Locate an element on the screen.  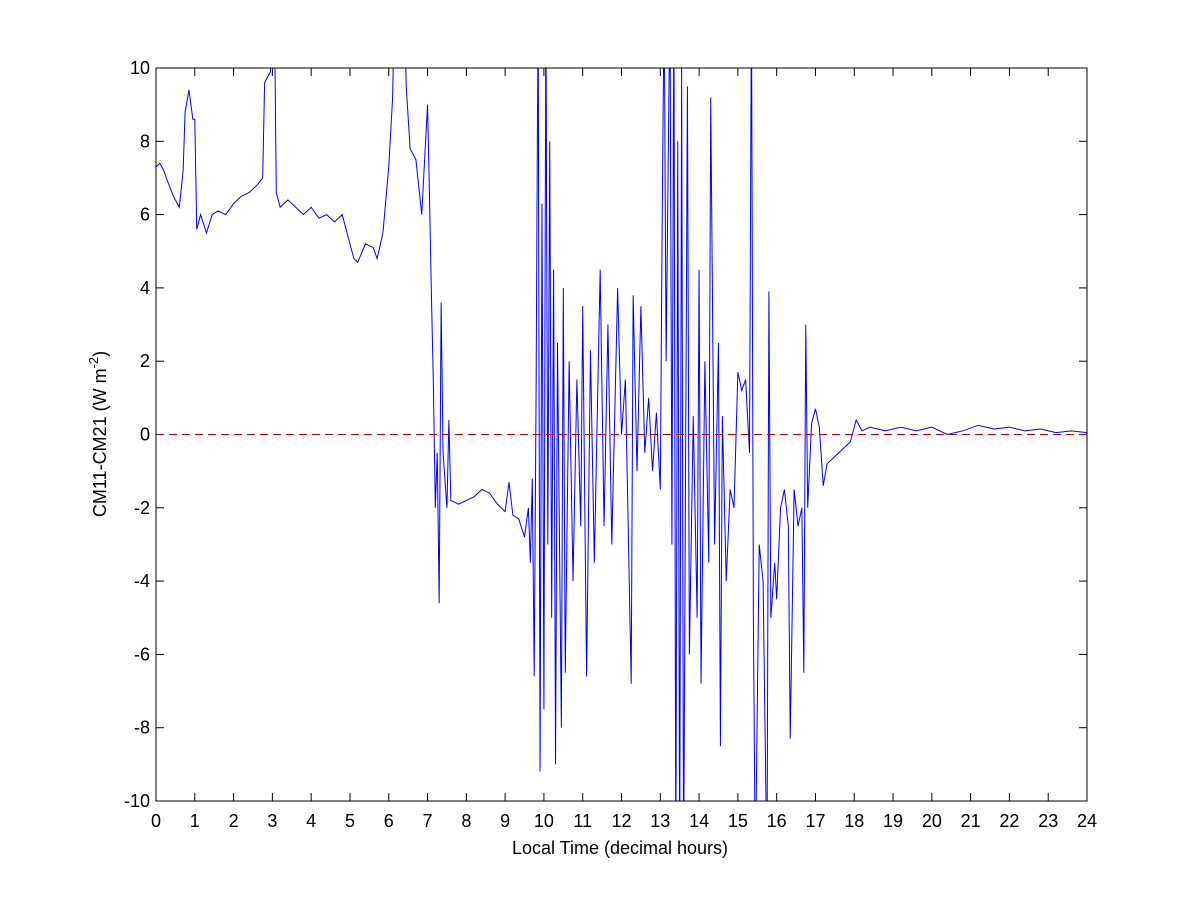
y-tick-label: 8 is located at coordinates (145, 141).